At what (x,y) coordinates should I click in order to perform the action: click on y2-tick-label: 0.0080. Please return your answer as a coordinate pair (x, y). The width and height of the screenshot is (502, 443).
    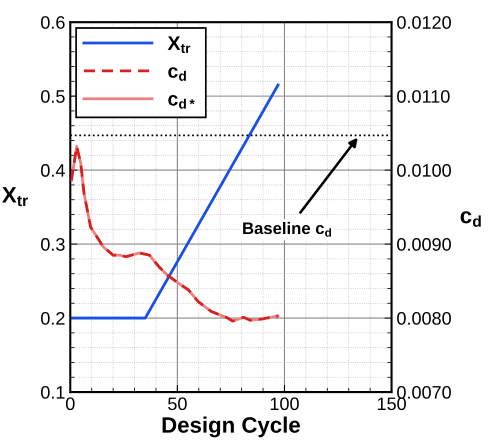
    Looking at the image, I should click on (424, 318).